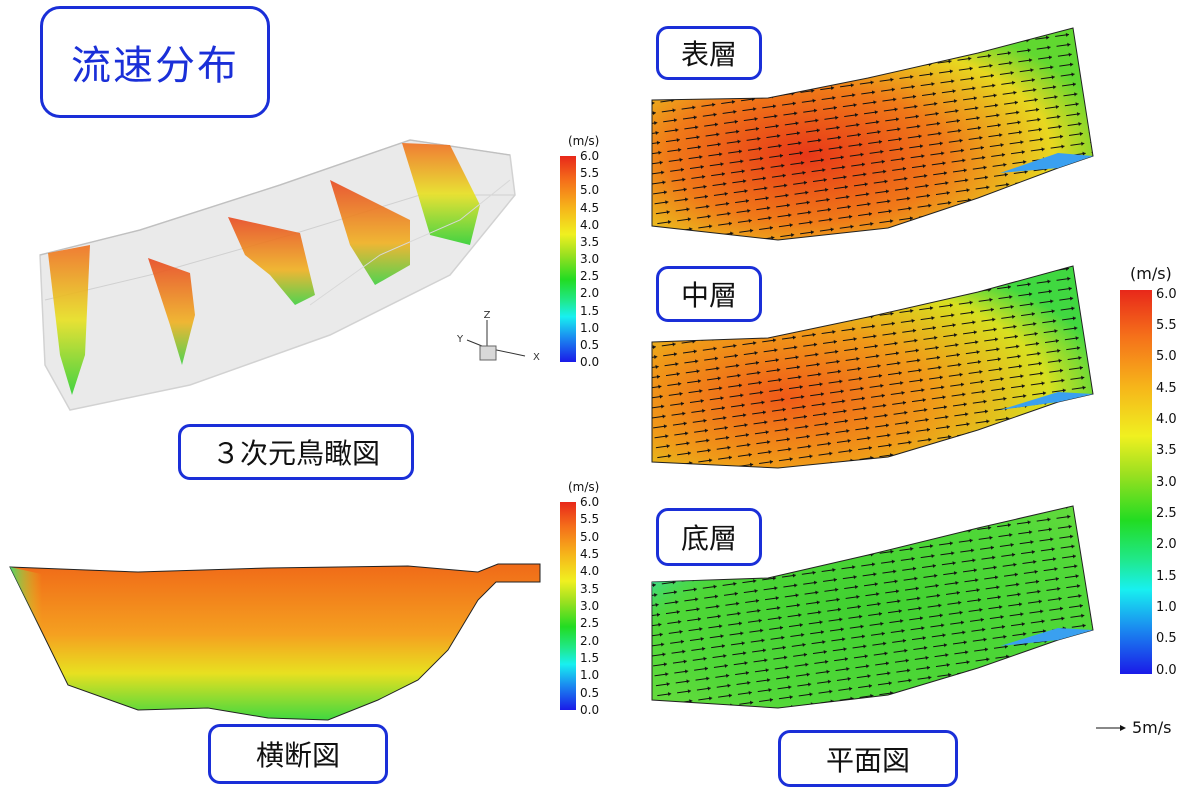 The height and width of the screenshot is (787, 1180). Describe the element at coordinates (536, 357) in the screenshot. I see `axis-x-label: X` at that location.